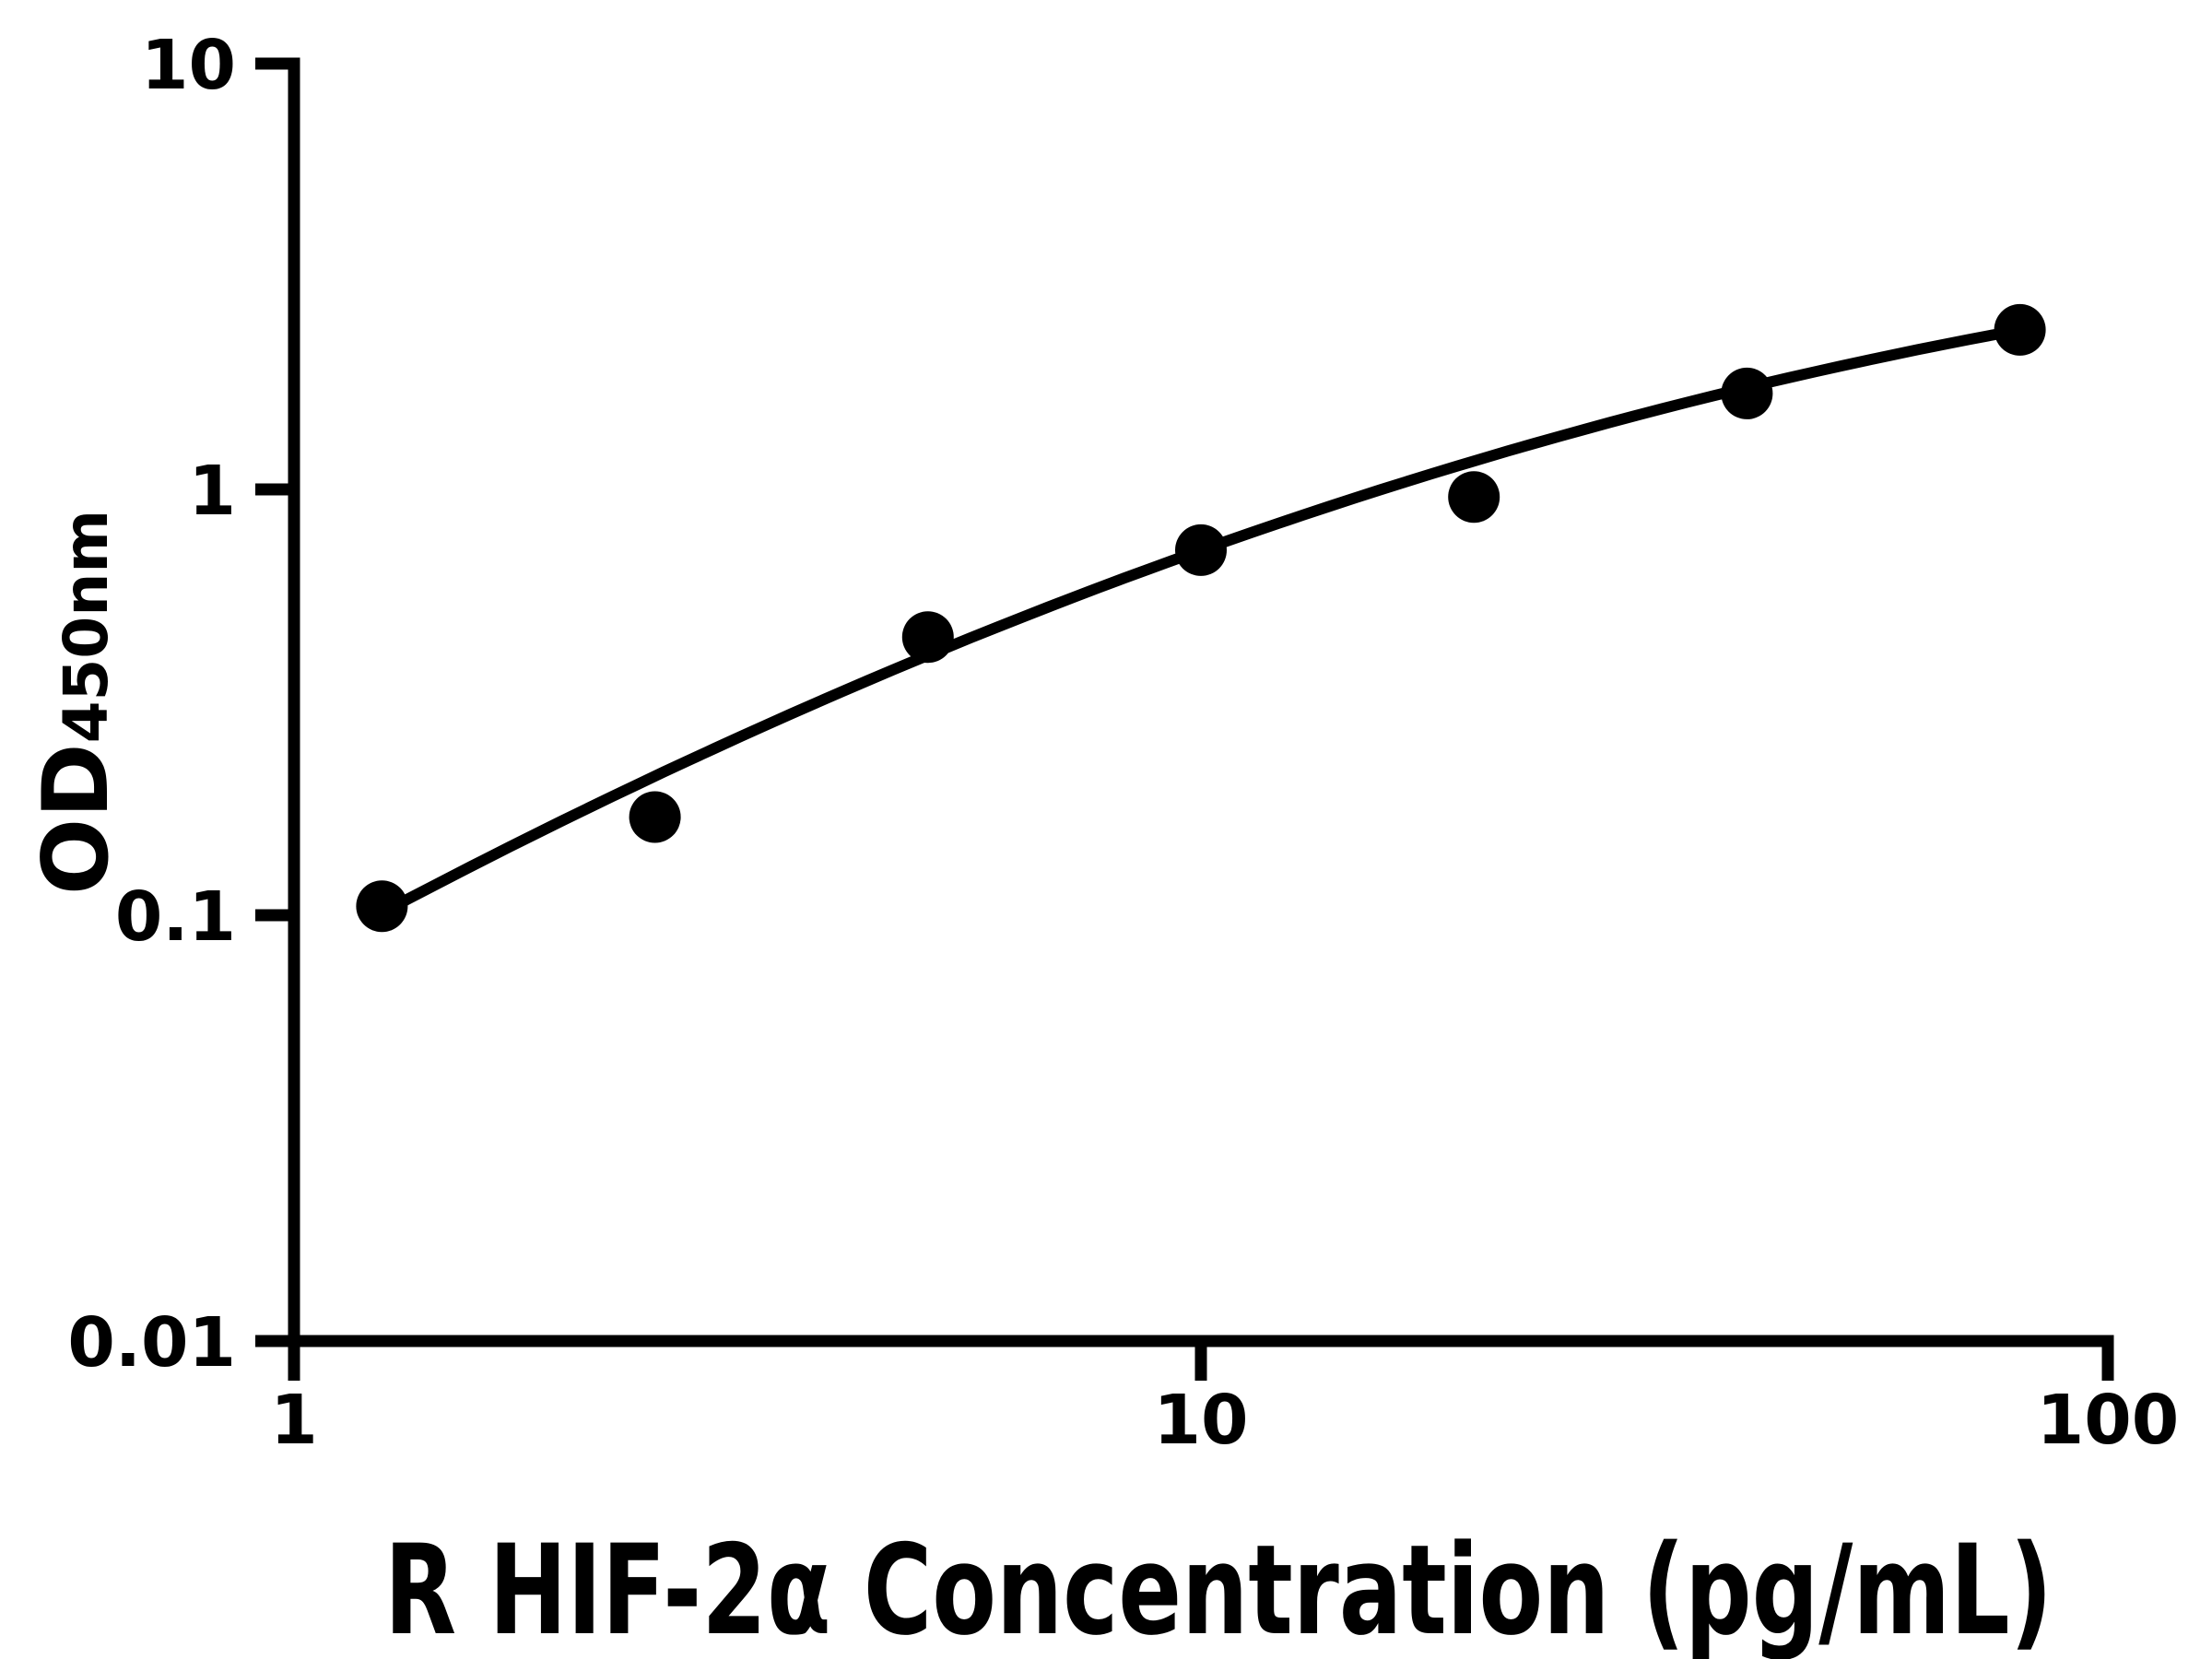  I want to click on y-tick-label: 10, so click(188, 65).